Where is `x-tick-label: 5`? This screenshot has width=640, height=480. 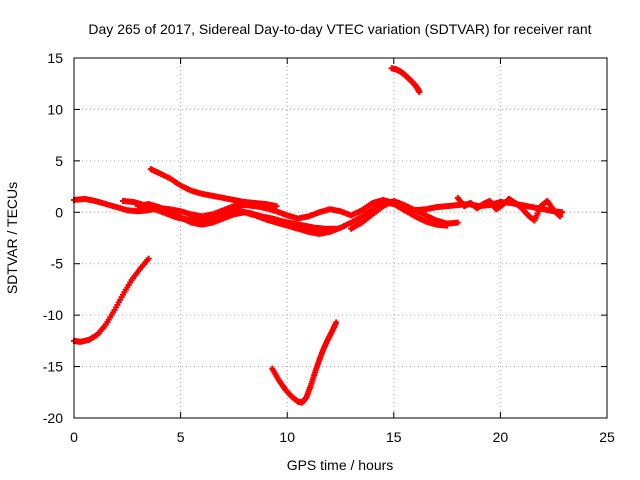
x-tick-label: 5 is located at coordinates (181, 437).